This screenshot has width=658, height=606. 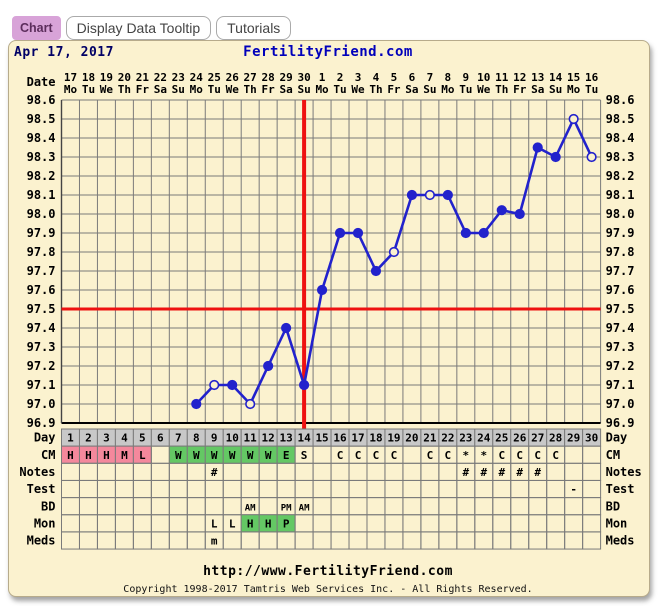 I want to click on day-value-day-22: 22, so click(x=447, y=438).